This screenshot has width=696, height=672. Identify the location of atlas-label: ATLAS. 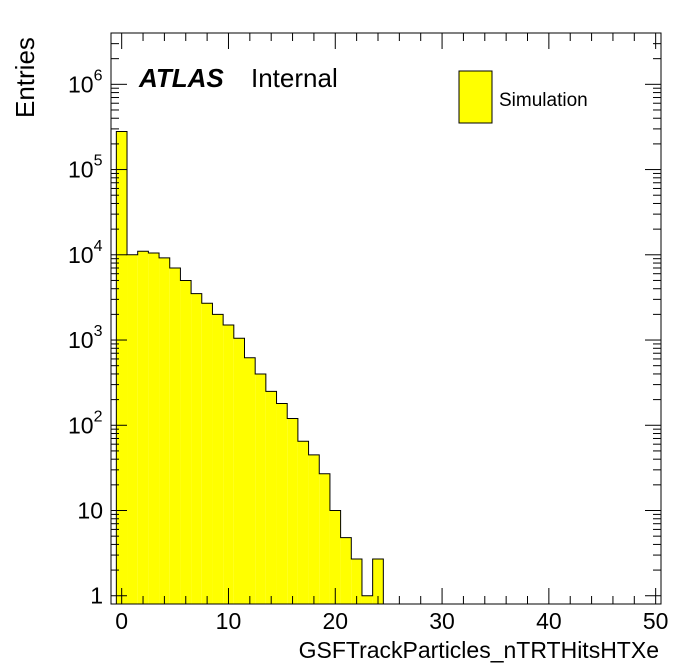
(181, 78).